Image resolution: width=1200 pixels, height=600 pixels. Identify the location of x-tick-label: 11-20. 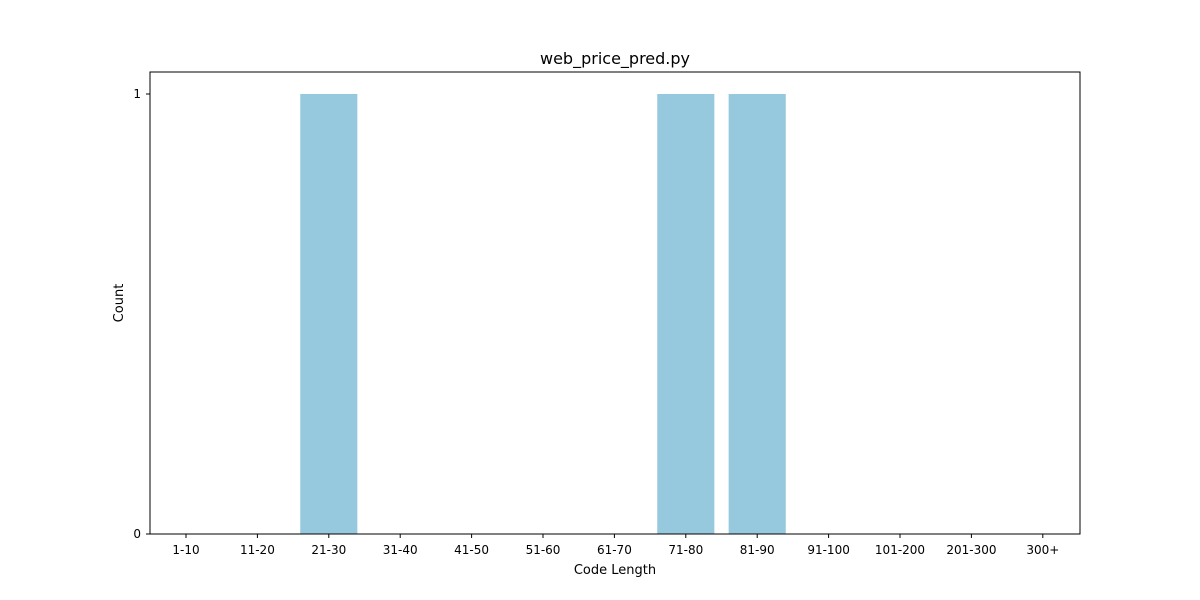
(257, 550).